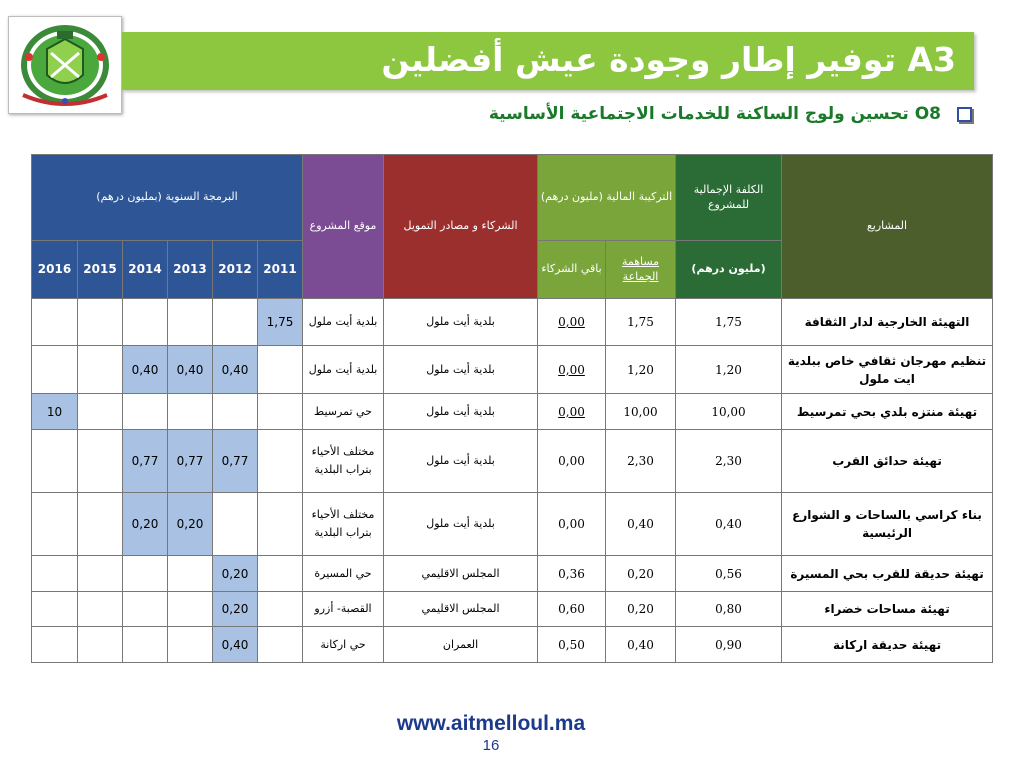 This screenshot has height=768, width=1024. What do you see at coordinates (887, 609) in the screenshot?
I see `project-name-cell: تهيئة مساحات خضراء` at bounding box center [887, 609].